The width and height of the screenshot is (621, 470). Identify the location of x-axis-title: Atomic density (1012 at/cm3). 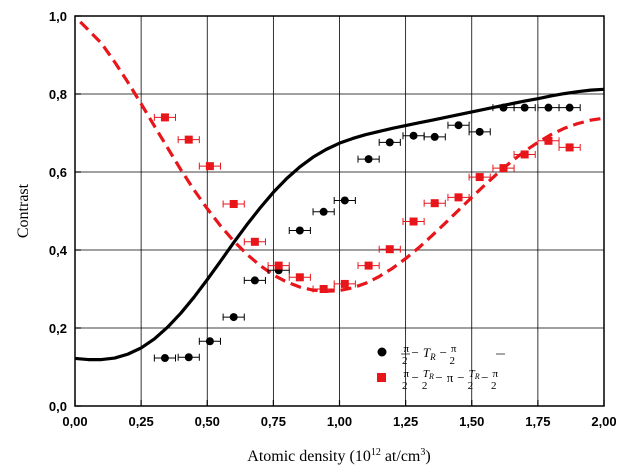
(338, 456).